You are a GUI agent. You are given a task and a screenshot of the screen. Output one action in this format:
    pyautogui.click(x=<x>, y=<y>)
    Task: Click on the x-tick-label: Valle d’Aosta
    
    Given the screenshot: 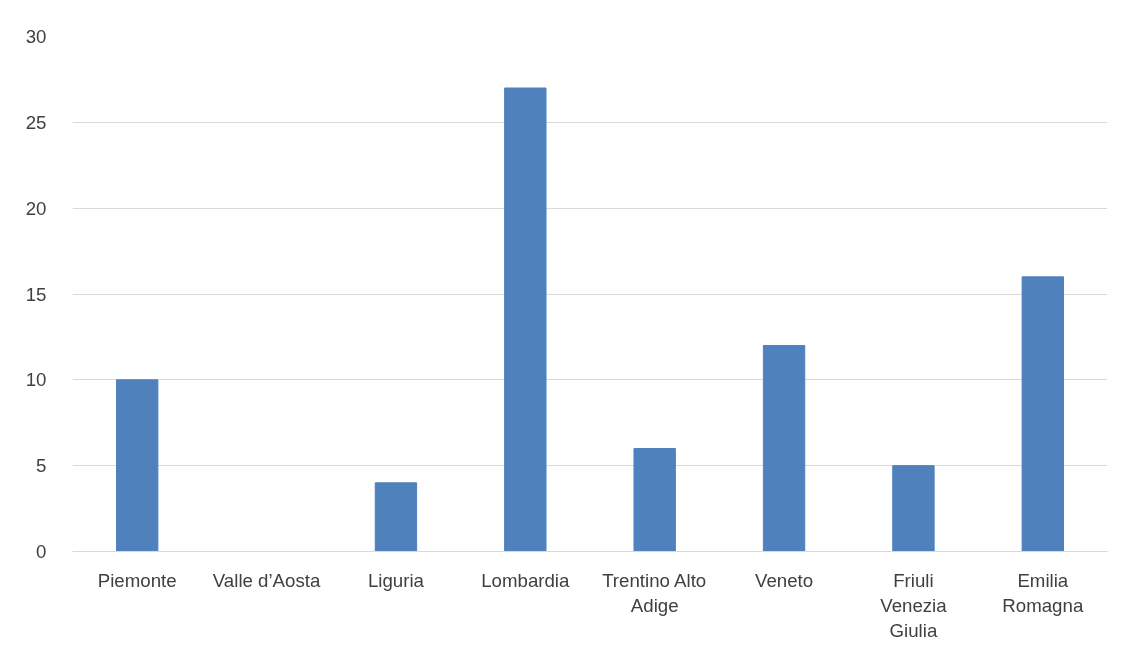 What is the action you would take?
    pyautogui.click(x=266, y=580)
    